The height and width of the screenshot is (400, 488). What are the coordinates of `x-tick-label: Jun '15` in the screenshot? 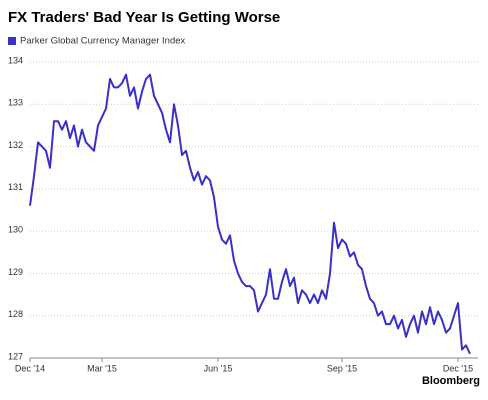 It's located at (218, 368).